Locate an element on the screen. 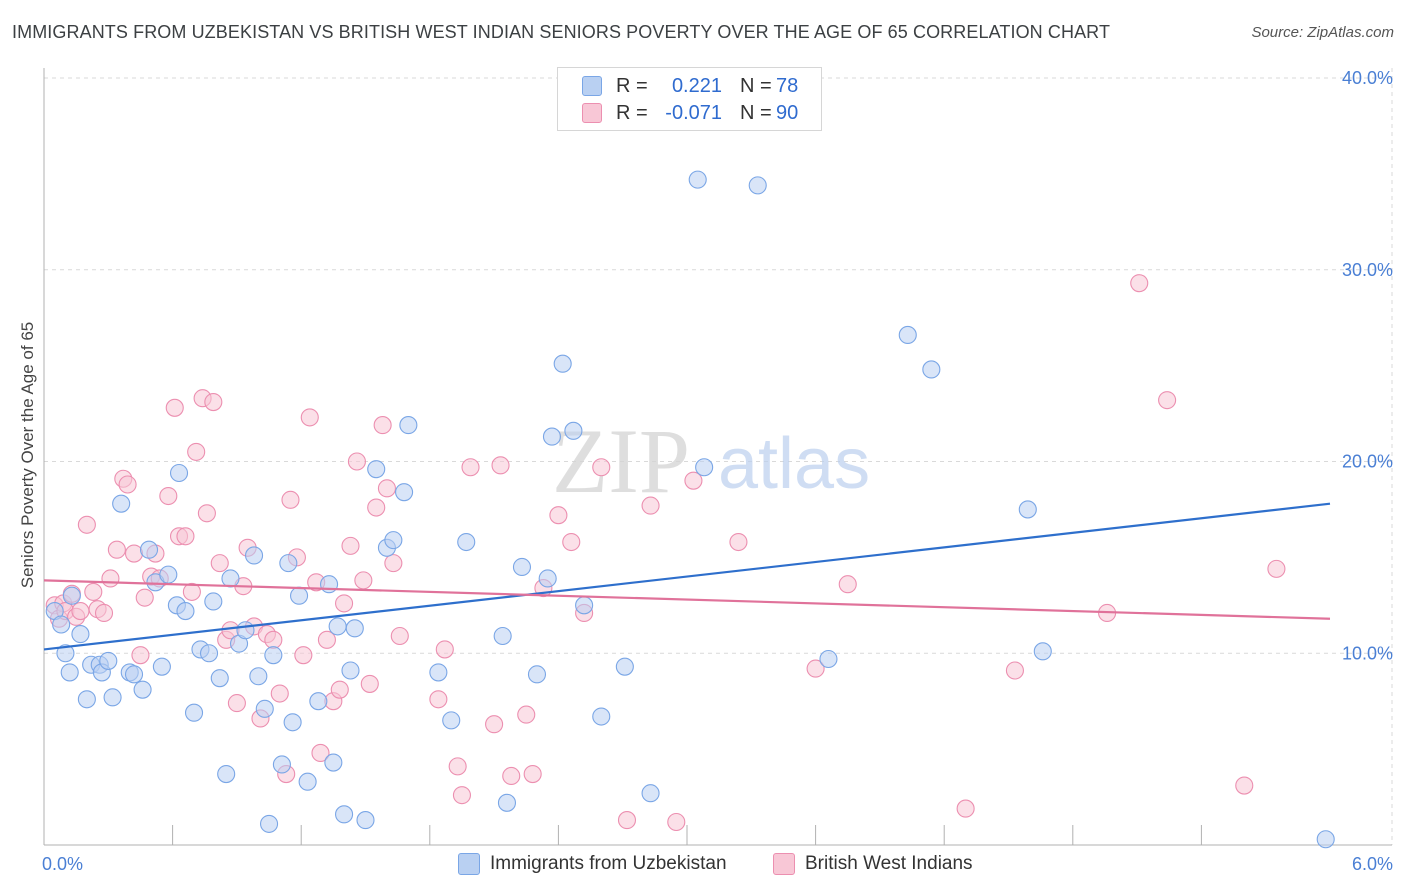 Image resolution: width=1406 pixels, height=892 pixels. legend-n-label: N = is located at coordinates (756, 85).